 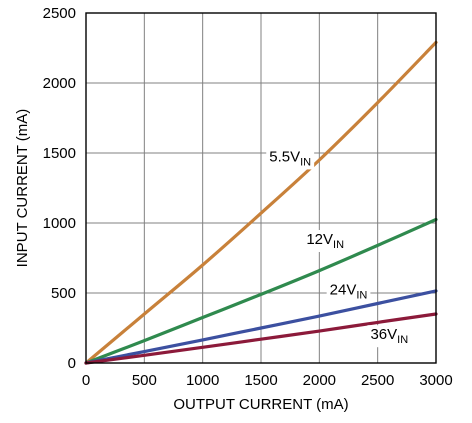 I want to click on series-label-text: 36VIN, so click(x=389, y=336).